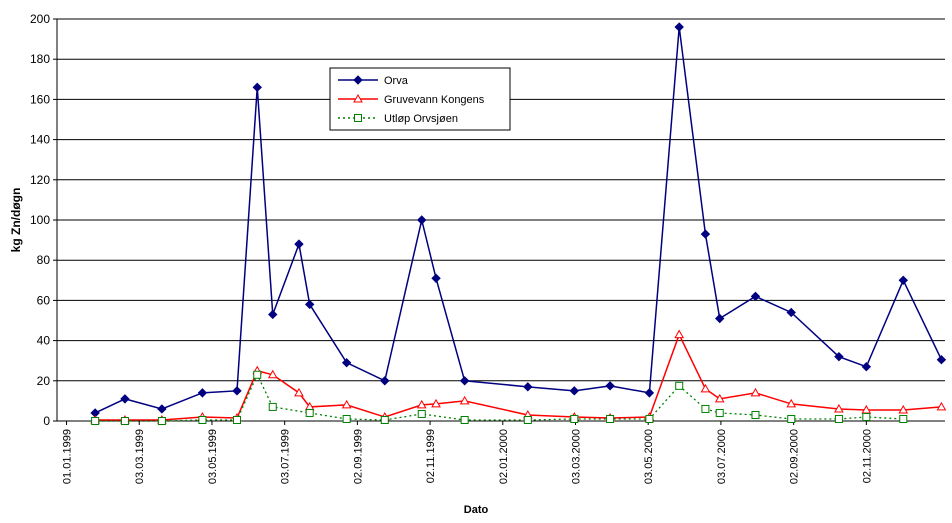 The width and height of the screenshot is (952, 523). What do you see at coordinates (504, 456) in the screenshot?
I see `x-tick-label: 02.01.2000` at bounding box center [504, 456].